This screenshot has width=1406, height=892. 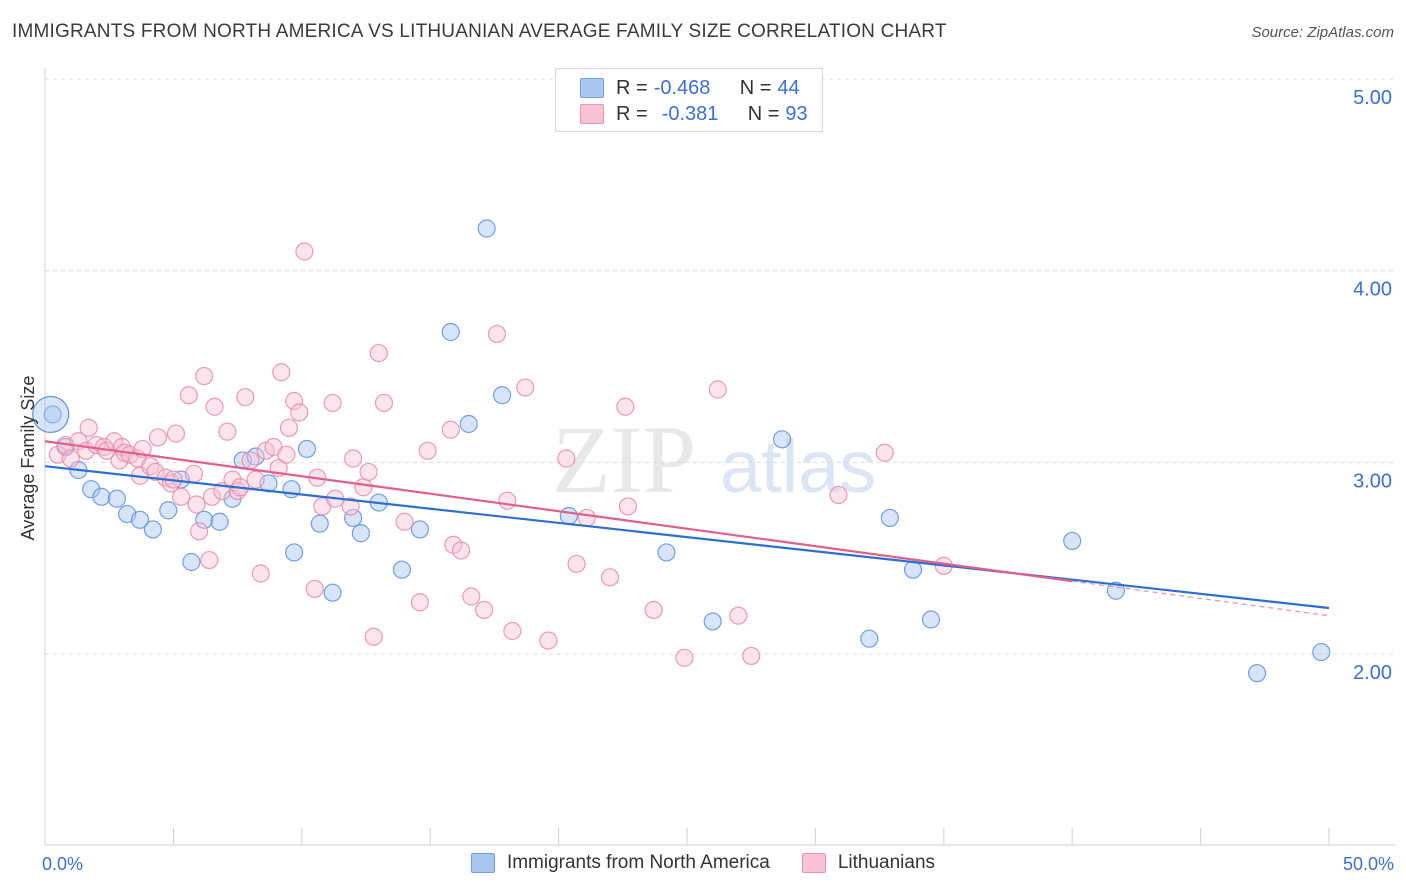 What do you see at coordinates (1322, 32) in the screenshot?
I see `source-label: Source: ZipAtlas.com` at bounding box center [1322, 32].